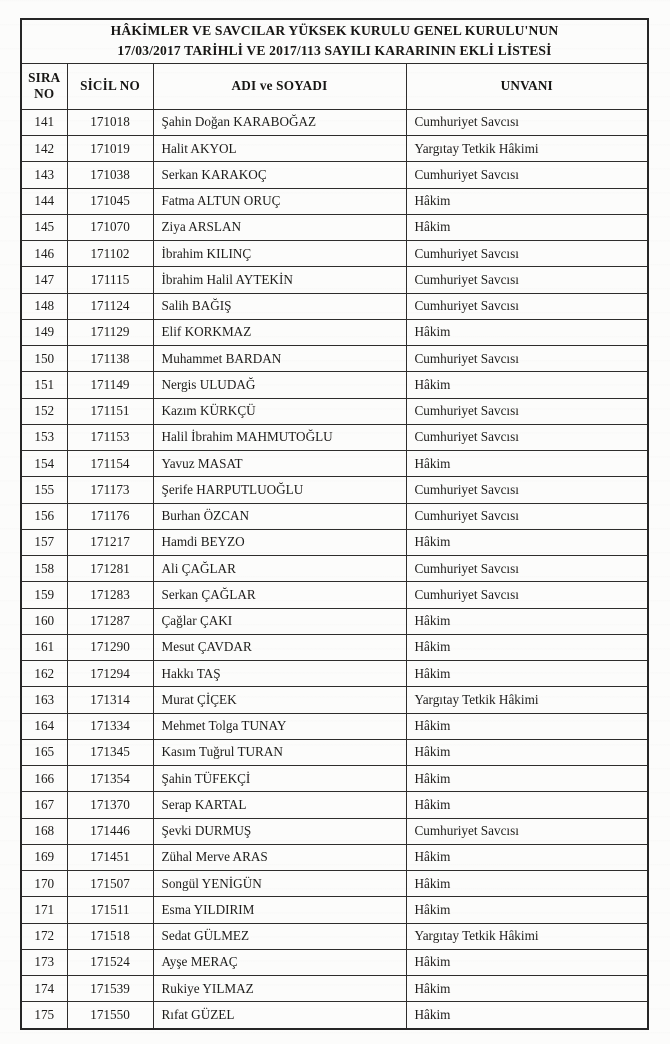  I want to click on sira-no-cell: 147, so click(44, 280).